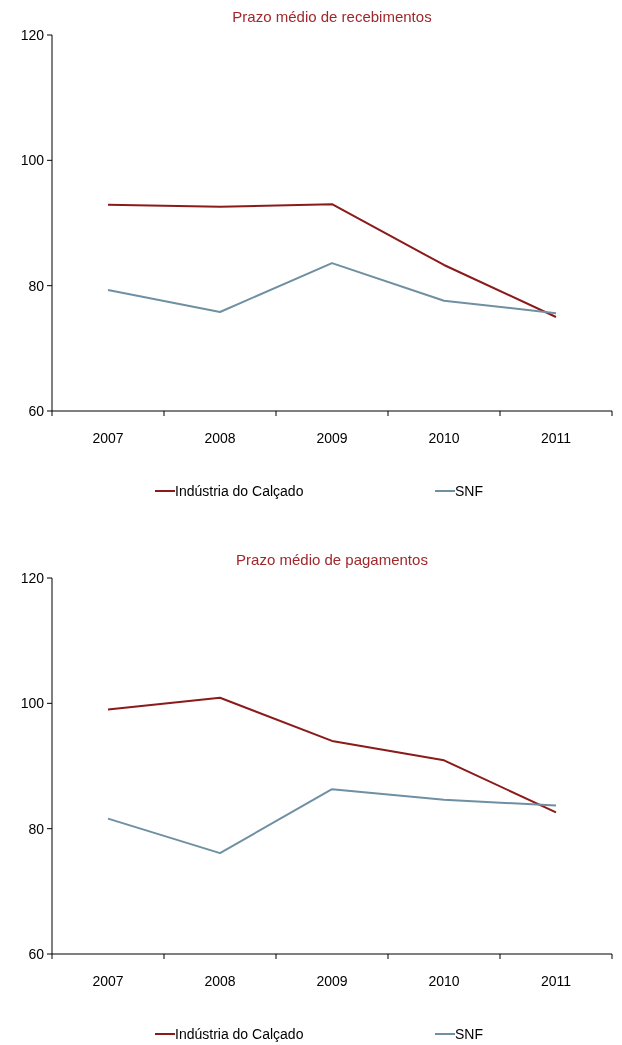  What do you see at coordinates (332, 16) in the screenshot?
I see `chart-title: Prazo médio de recebimentos` at bounding box center [332, 16].